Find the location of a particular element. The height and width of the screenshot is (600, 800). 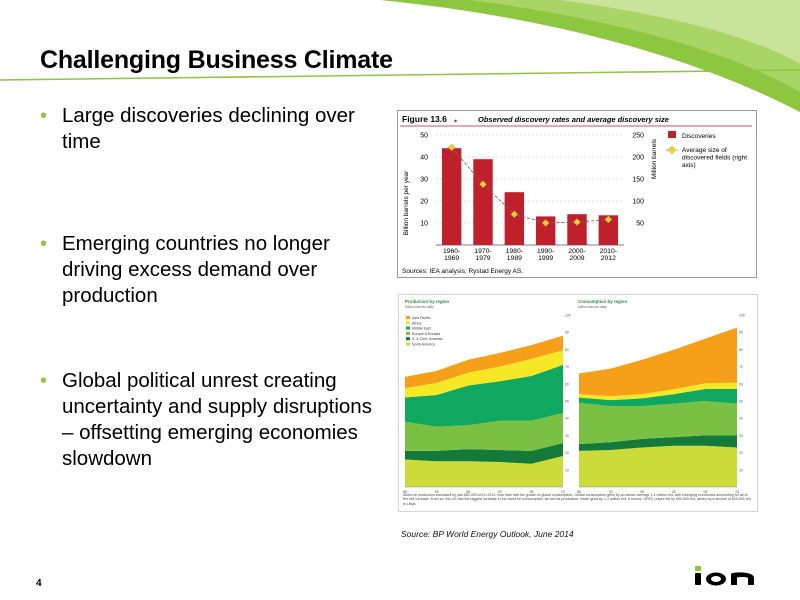

legend-entry: S. & Cent. America is located at coordinates (427, 339).